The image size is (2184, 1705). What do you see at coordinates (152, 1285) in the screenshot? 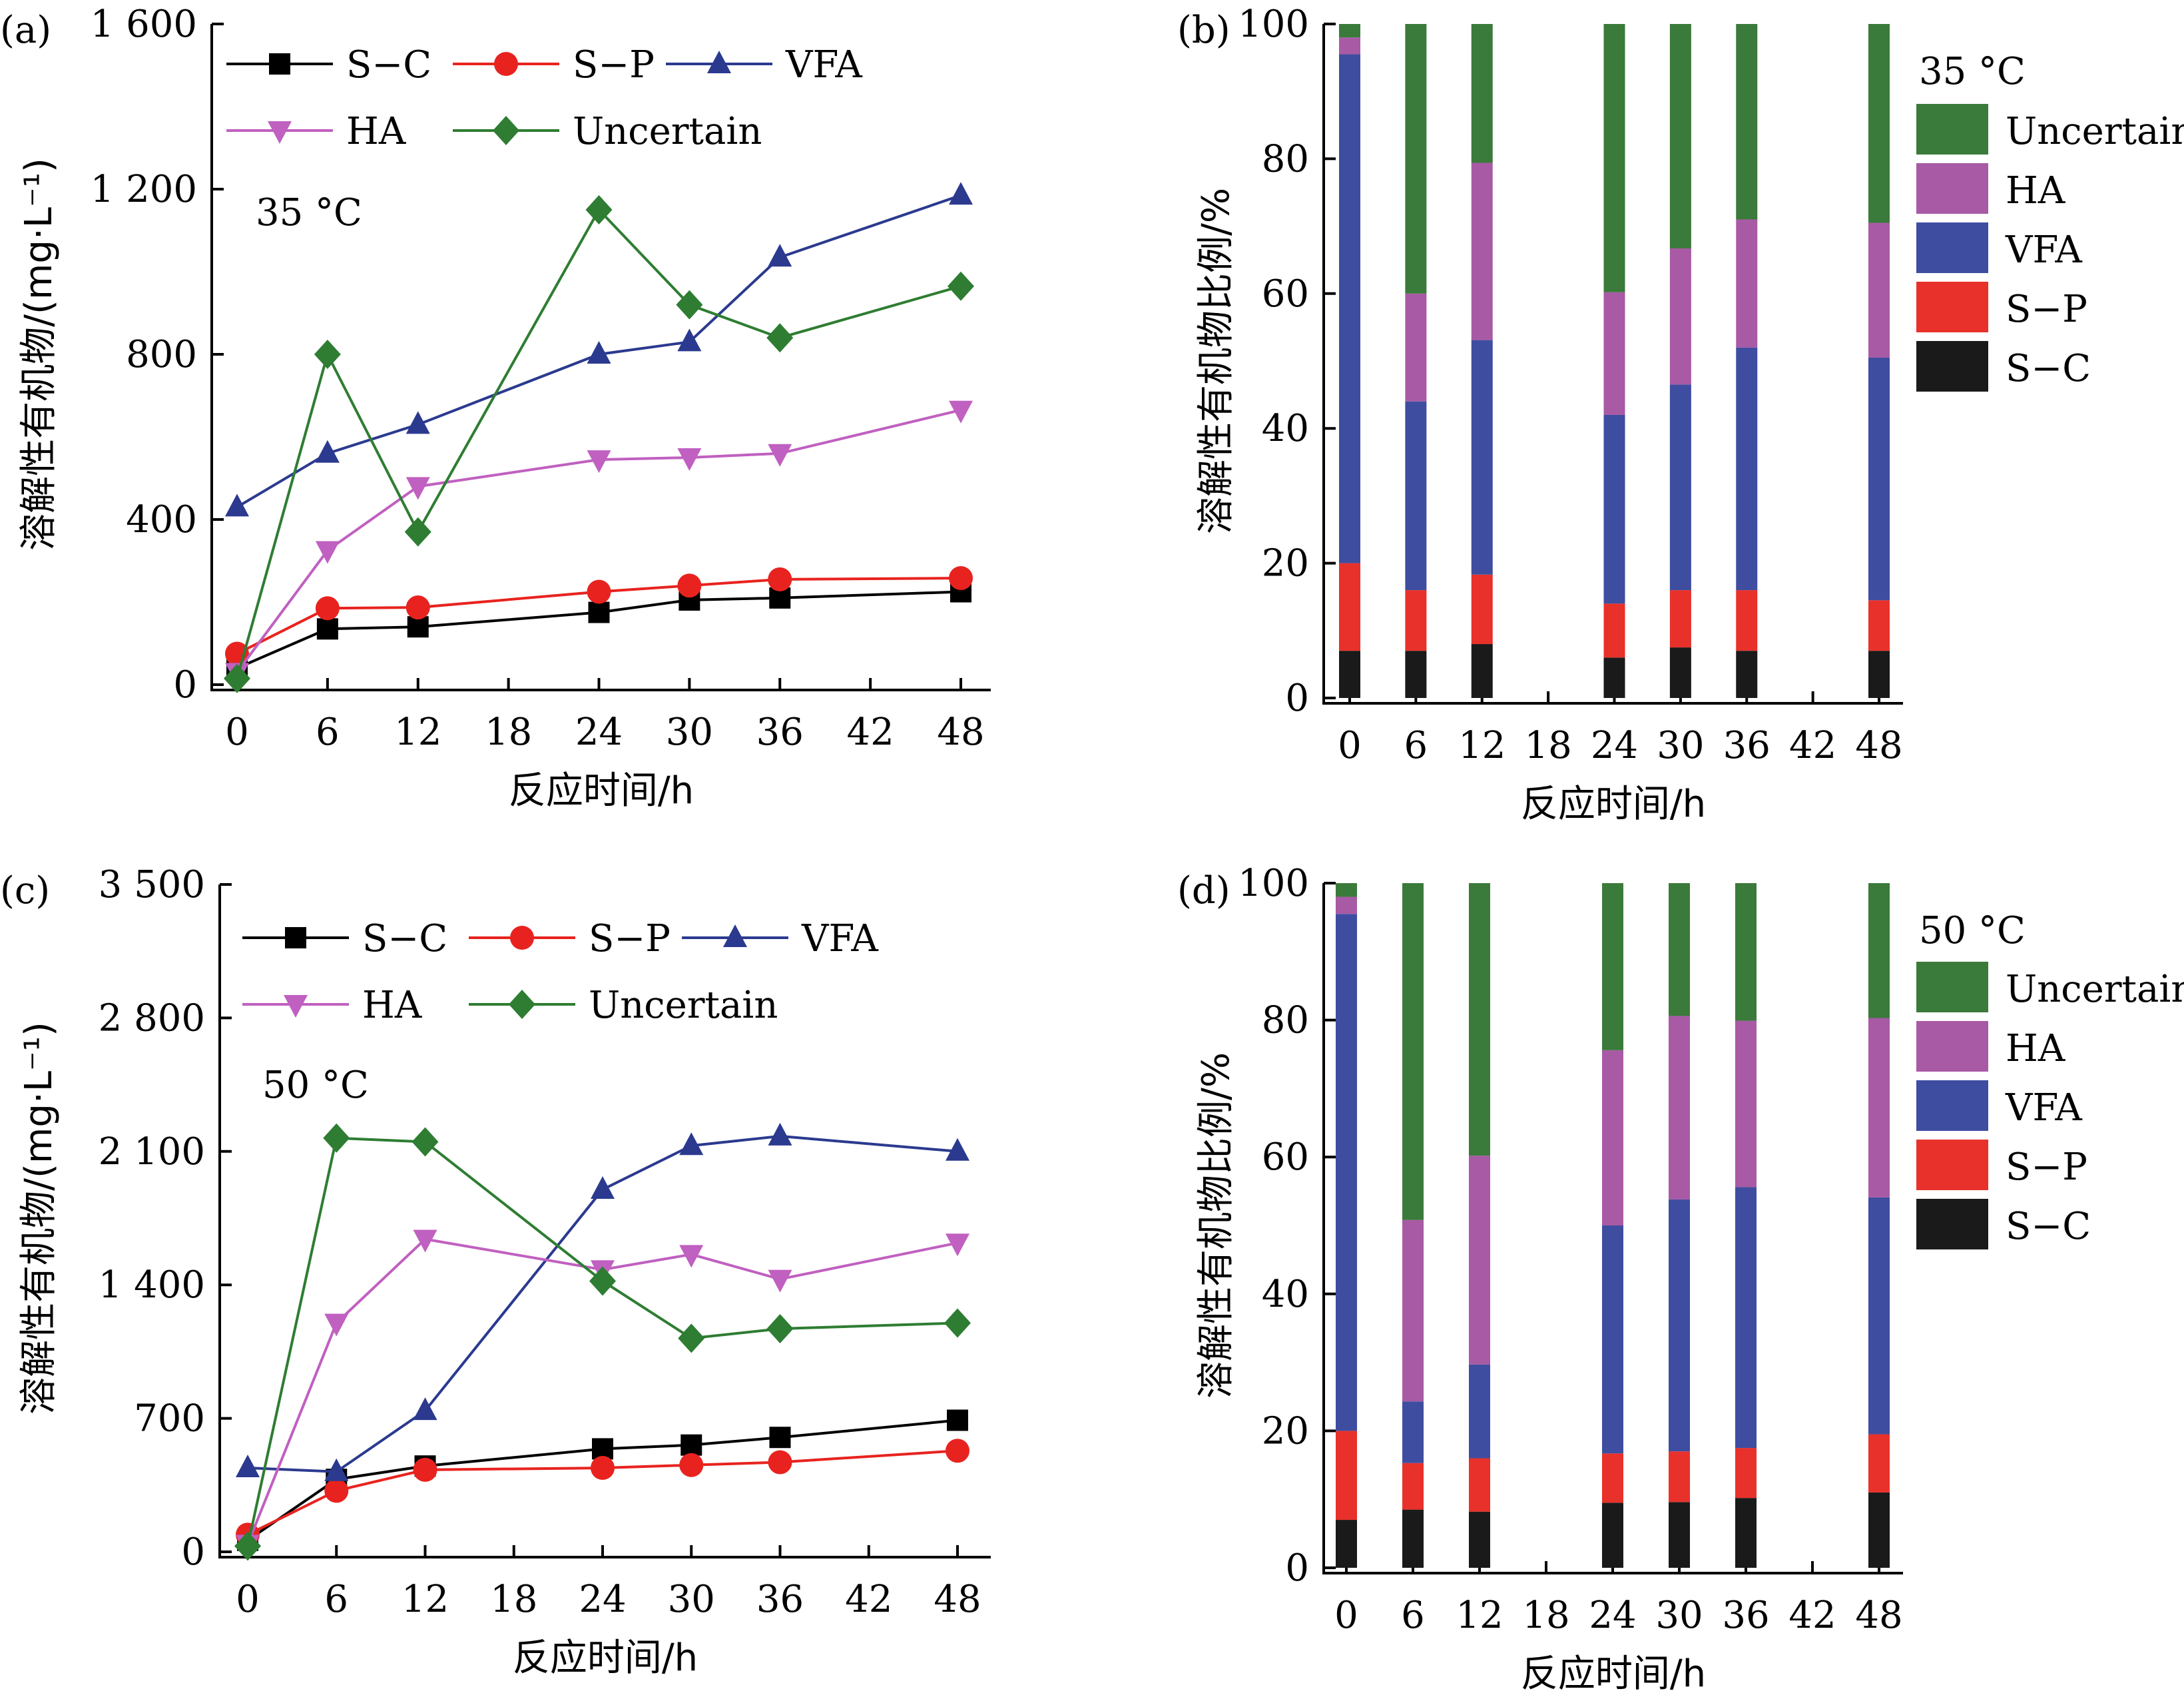
I see `y-tick-label: 1 400` at bounding box center [152, 1285].